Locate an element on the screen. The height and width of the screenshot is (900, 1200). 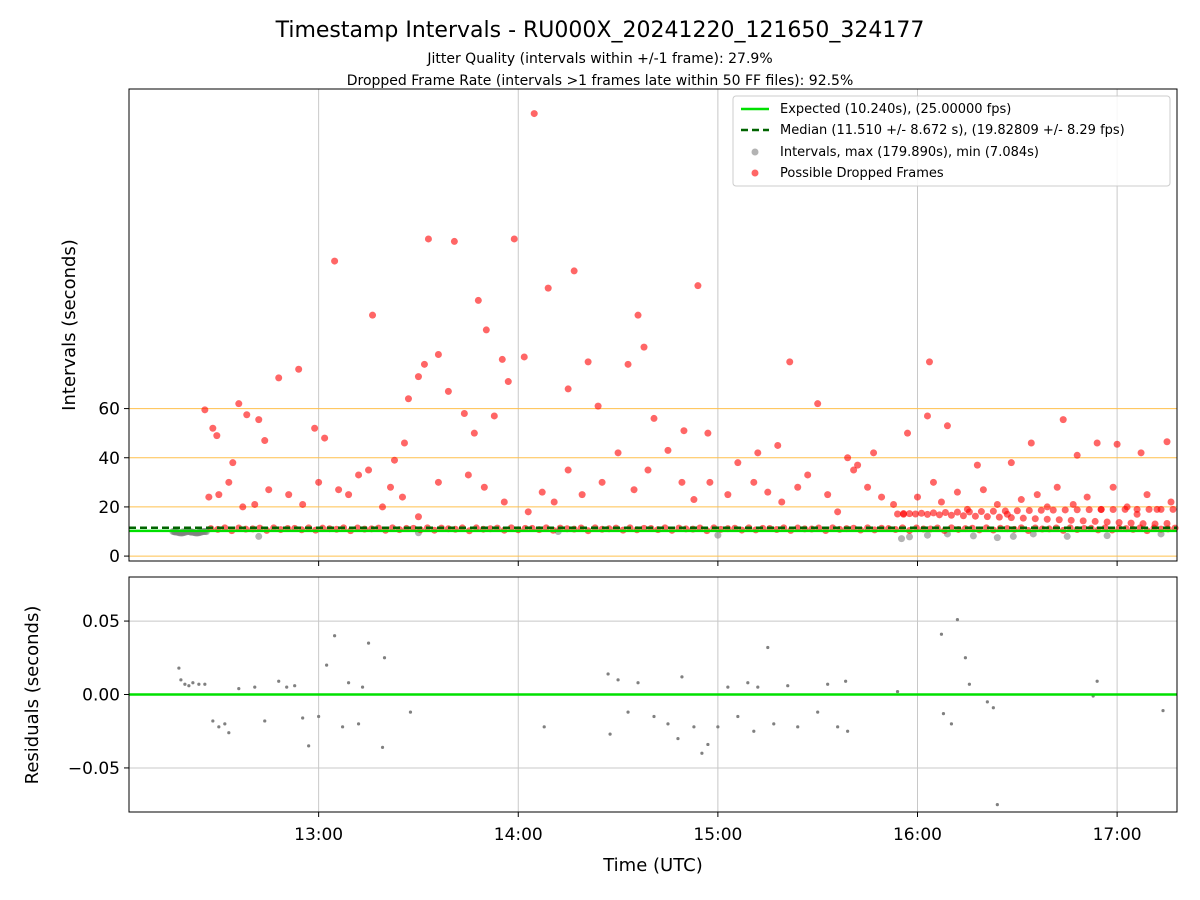
bottom-y-tick-label: 0.05 is located at coordinates (101, 622).